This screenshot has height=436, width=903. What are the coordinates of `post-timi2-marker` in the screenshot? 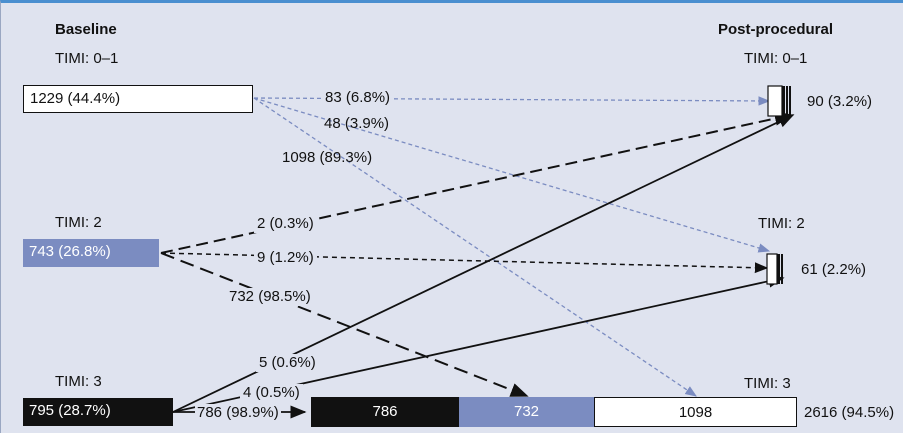 It's located at (772, 269).